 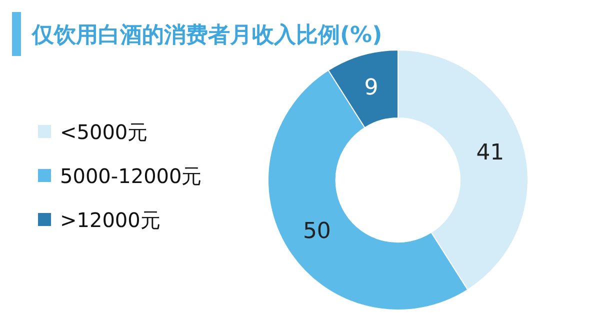 I want to click on legend-label: 5000-12000元, so click(x=131, y=176).